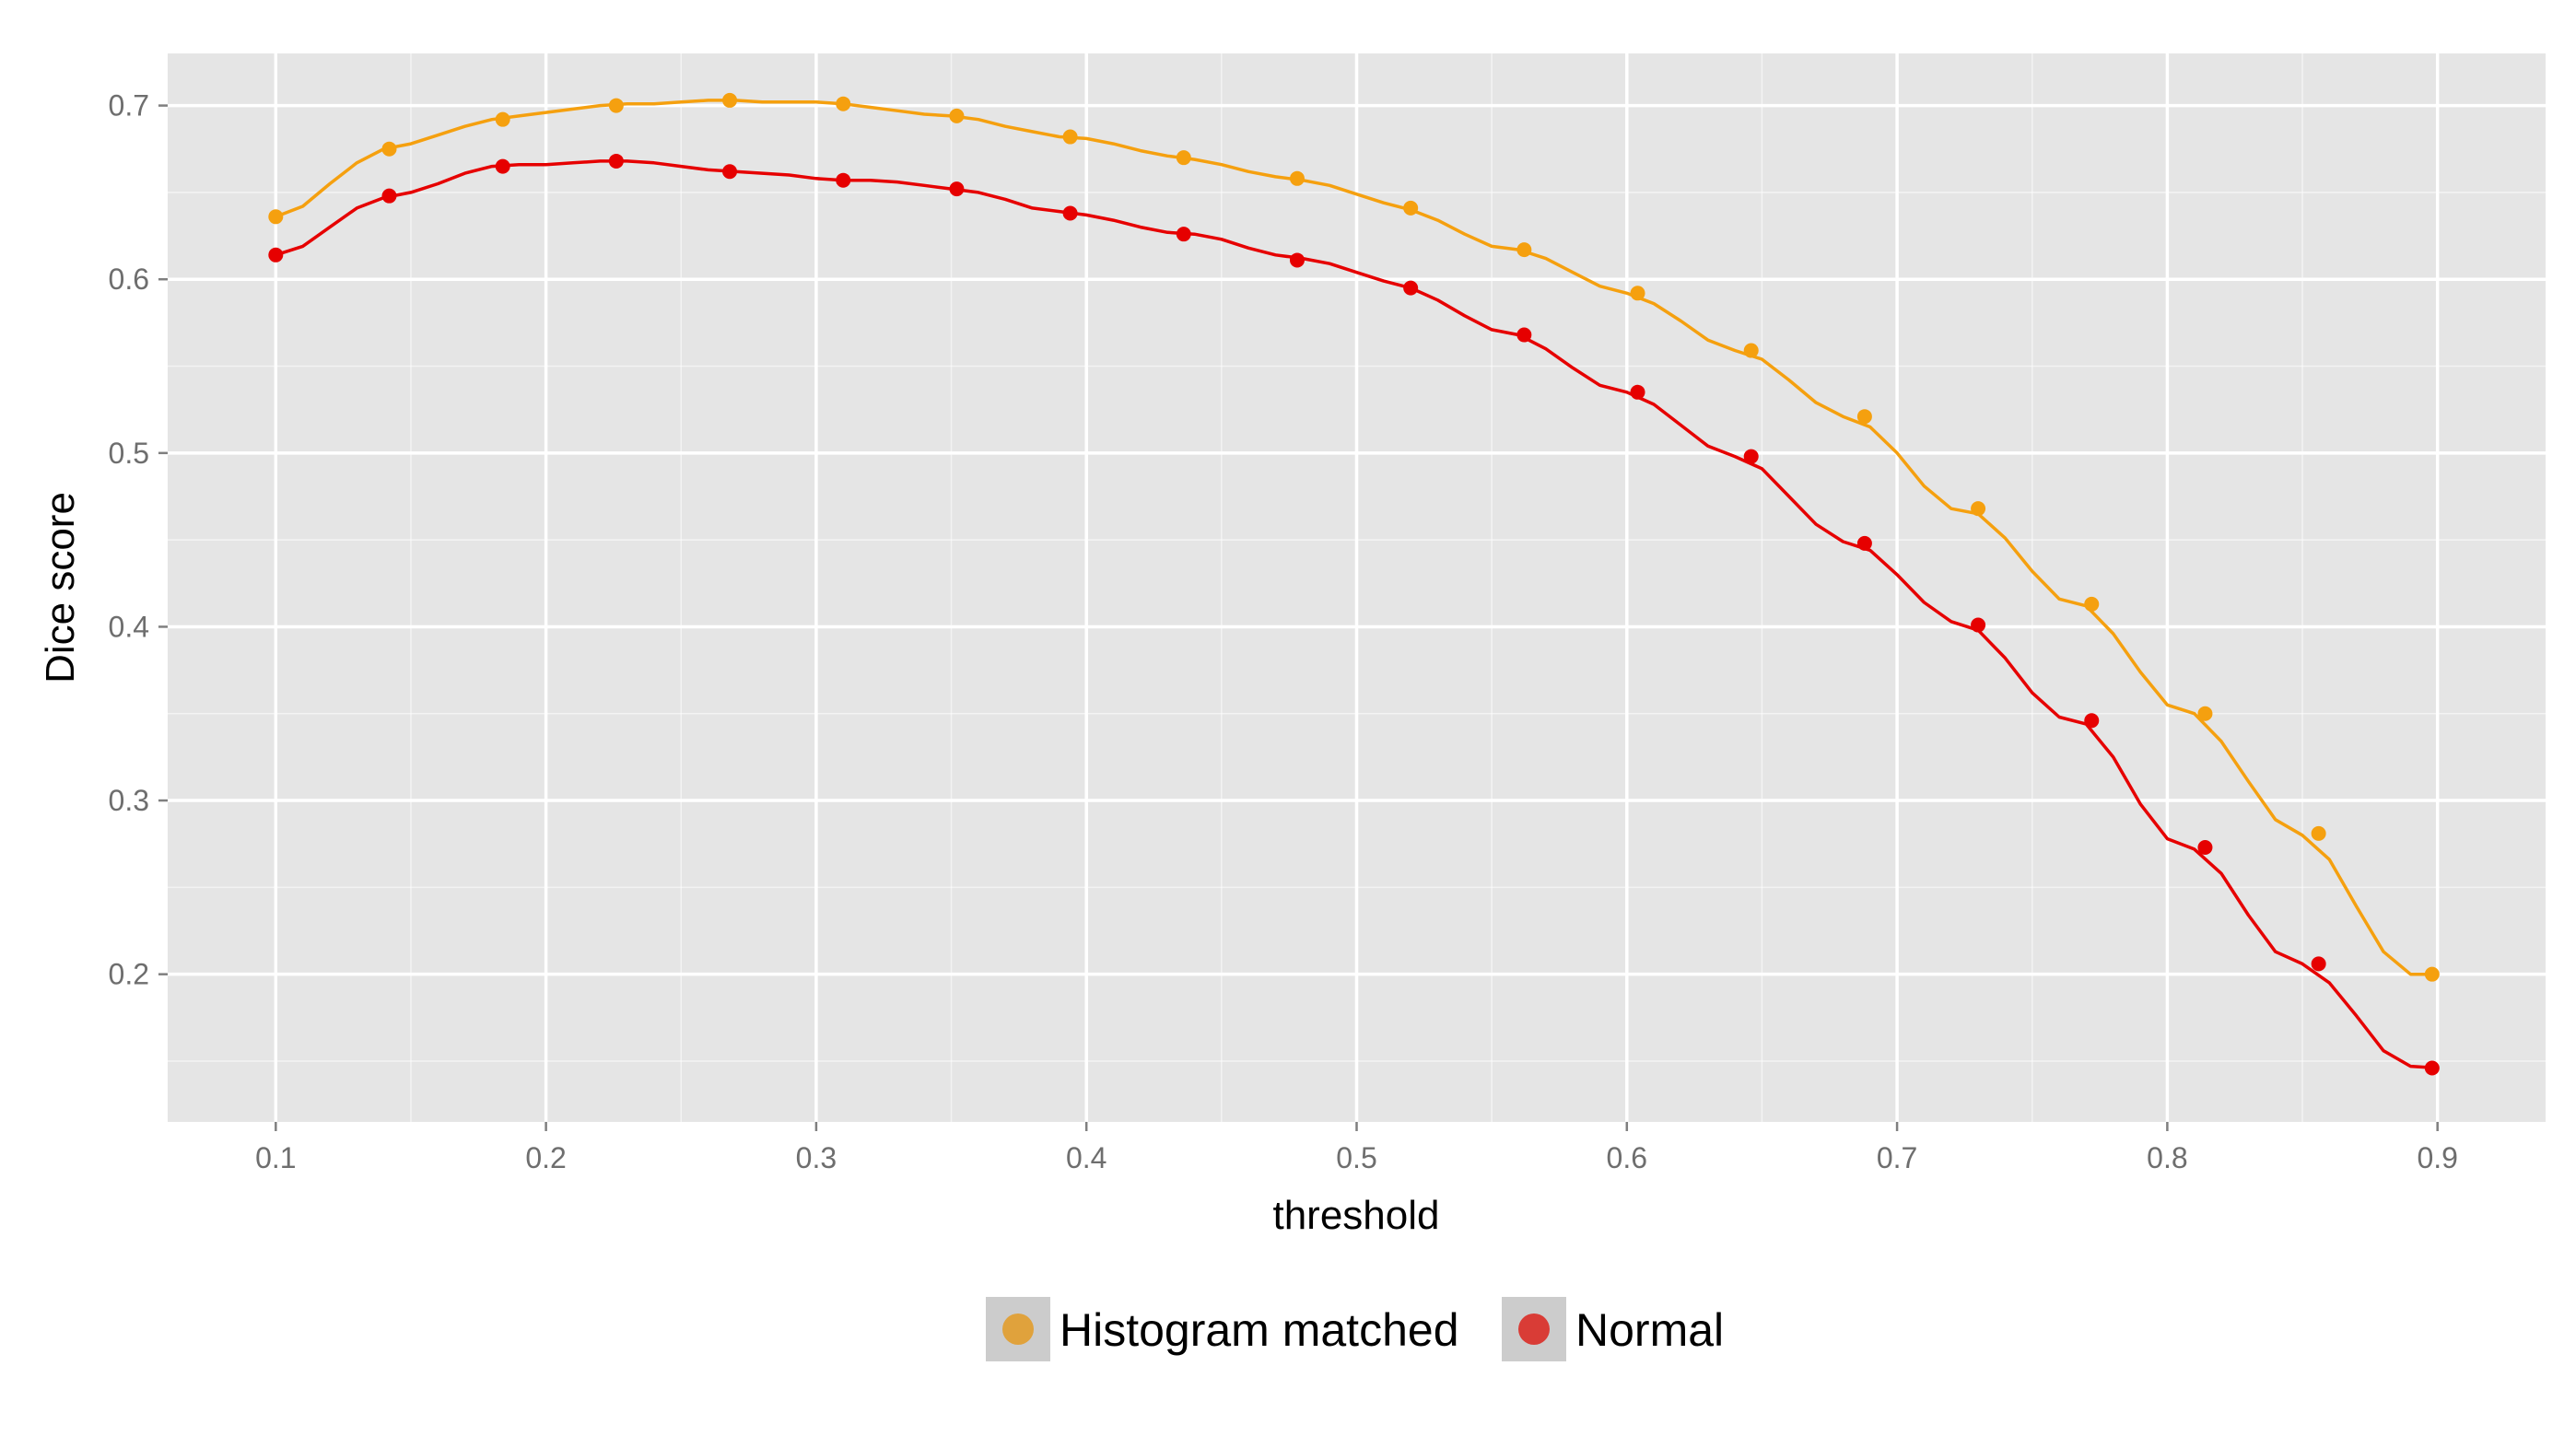 This screenshot has width=2576, height=1436. I want to click on y-tick-label: 0.7, so click(129, 106).